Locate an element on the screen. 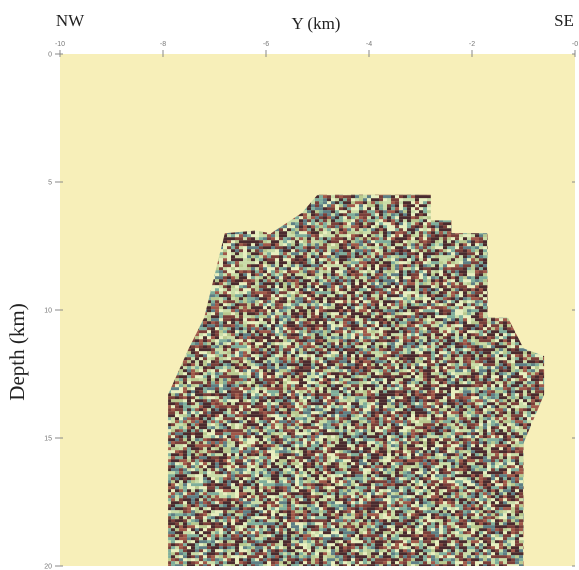 This screenshot has height=570, width=579. y-tick-label: 15 is located at coordinates (48, 439).